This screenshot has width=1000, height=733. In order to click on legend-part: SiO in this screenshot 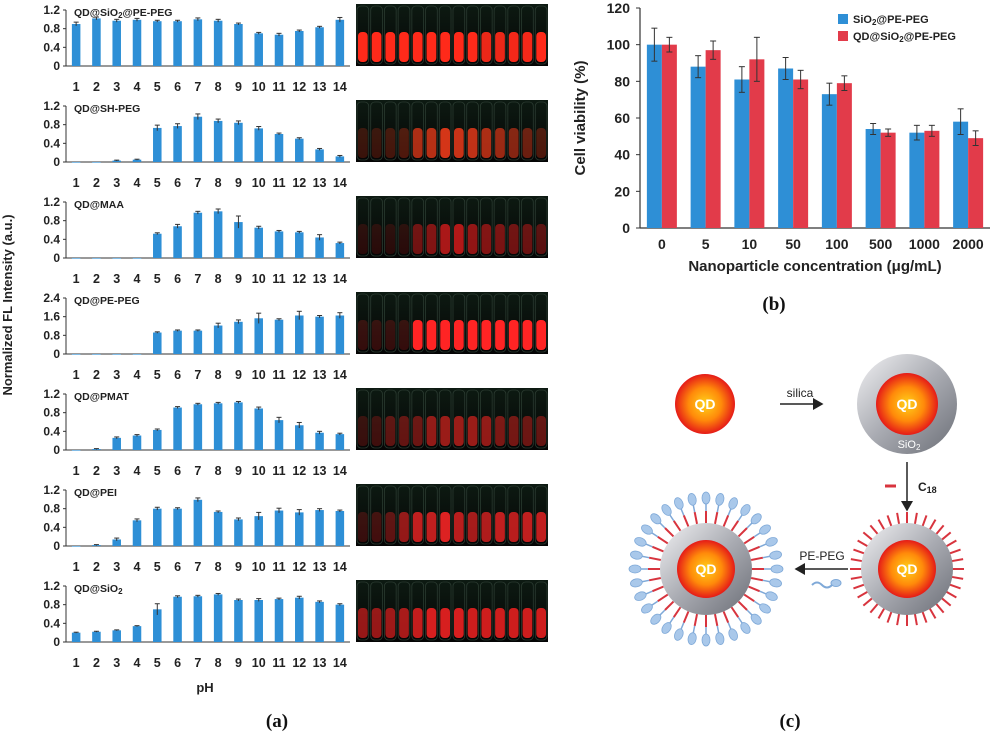, I will do `click(862, 20)`.